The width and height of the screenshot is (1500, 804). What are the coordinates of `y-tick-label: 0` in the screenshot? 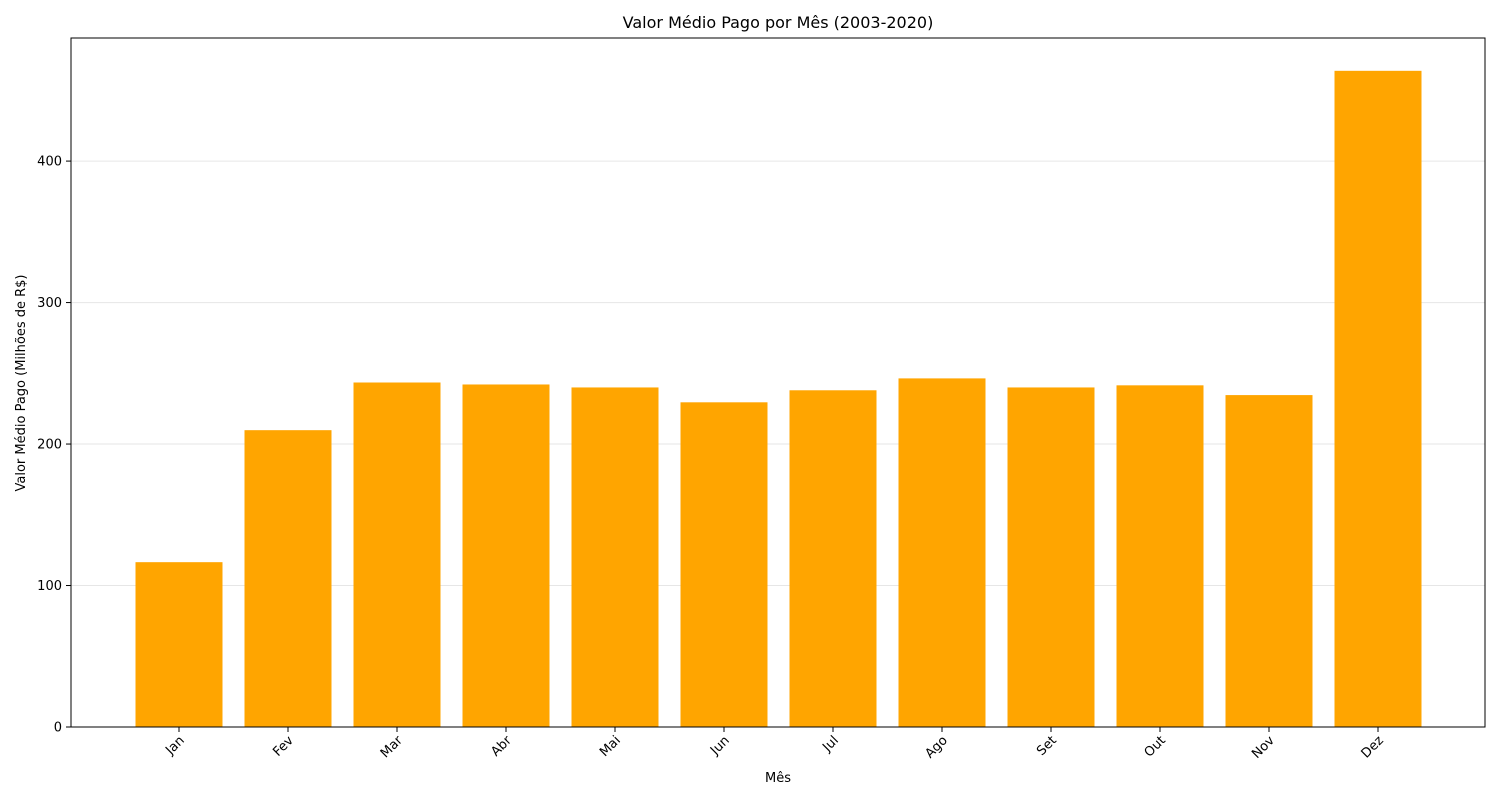 It's located at (58, 728).